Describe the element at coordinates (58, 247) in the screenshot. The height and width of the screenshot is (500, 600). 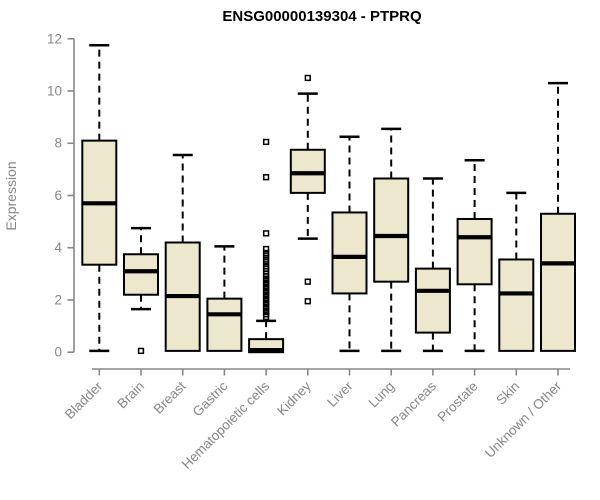
I see `y-tick-label: 4` at that location.